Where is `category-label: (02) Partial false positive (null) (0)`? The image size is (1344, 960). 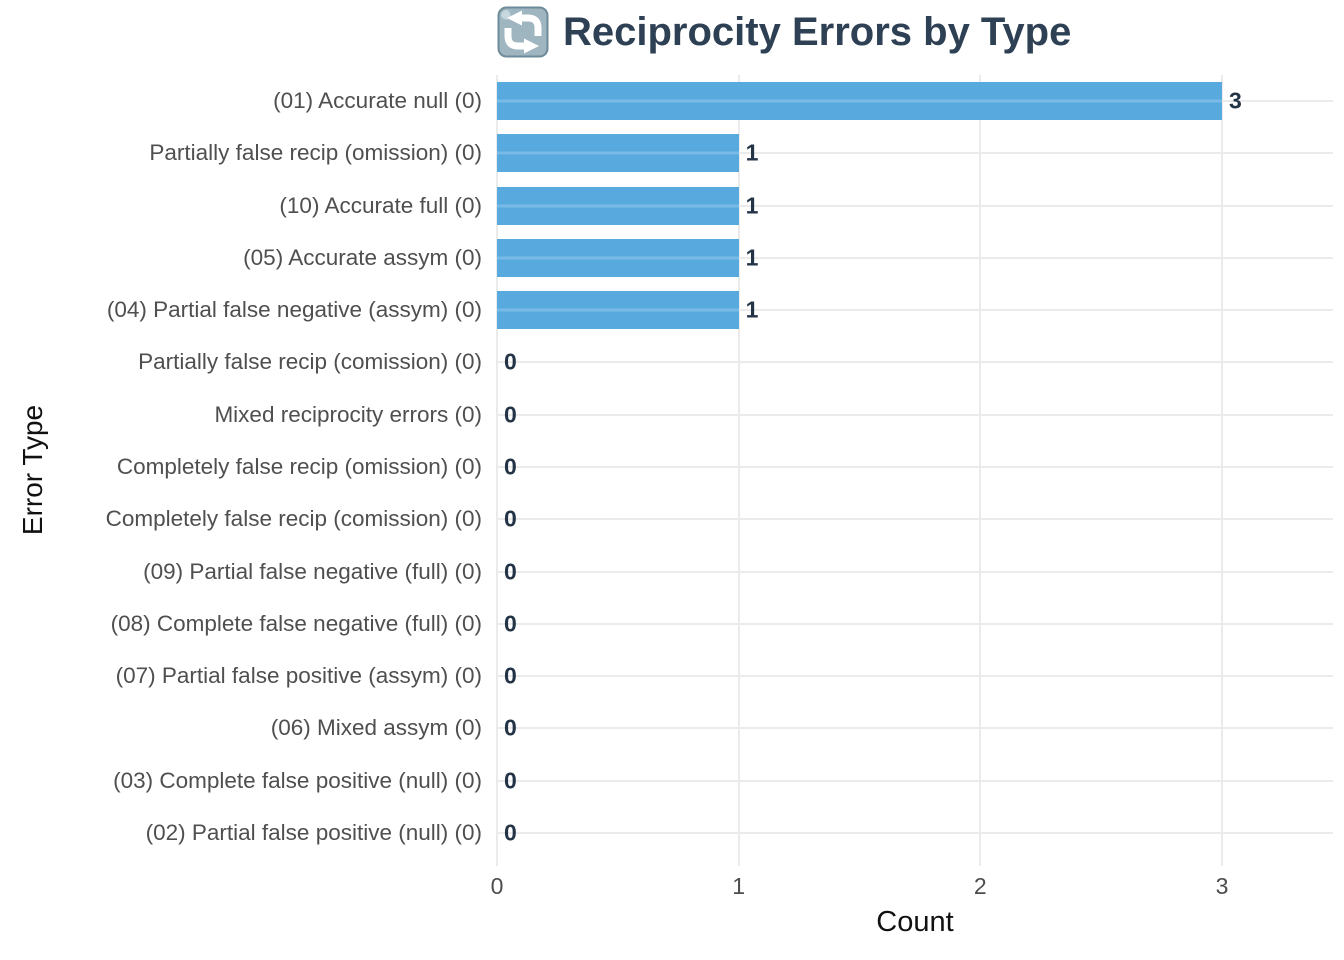 category-label: (02) Partial false positive (null) (0) is located at coordinates (313, 832).